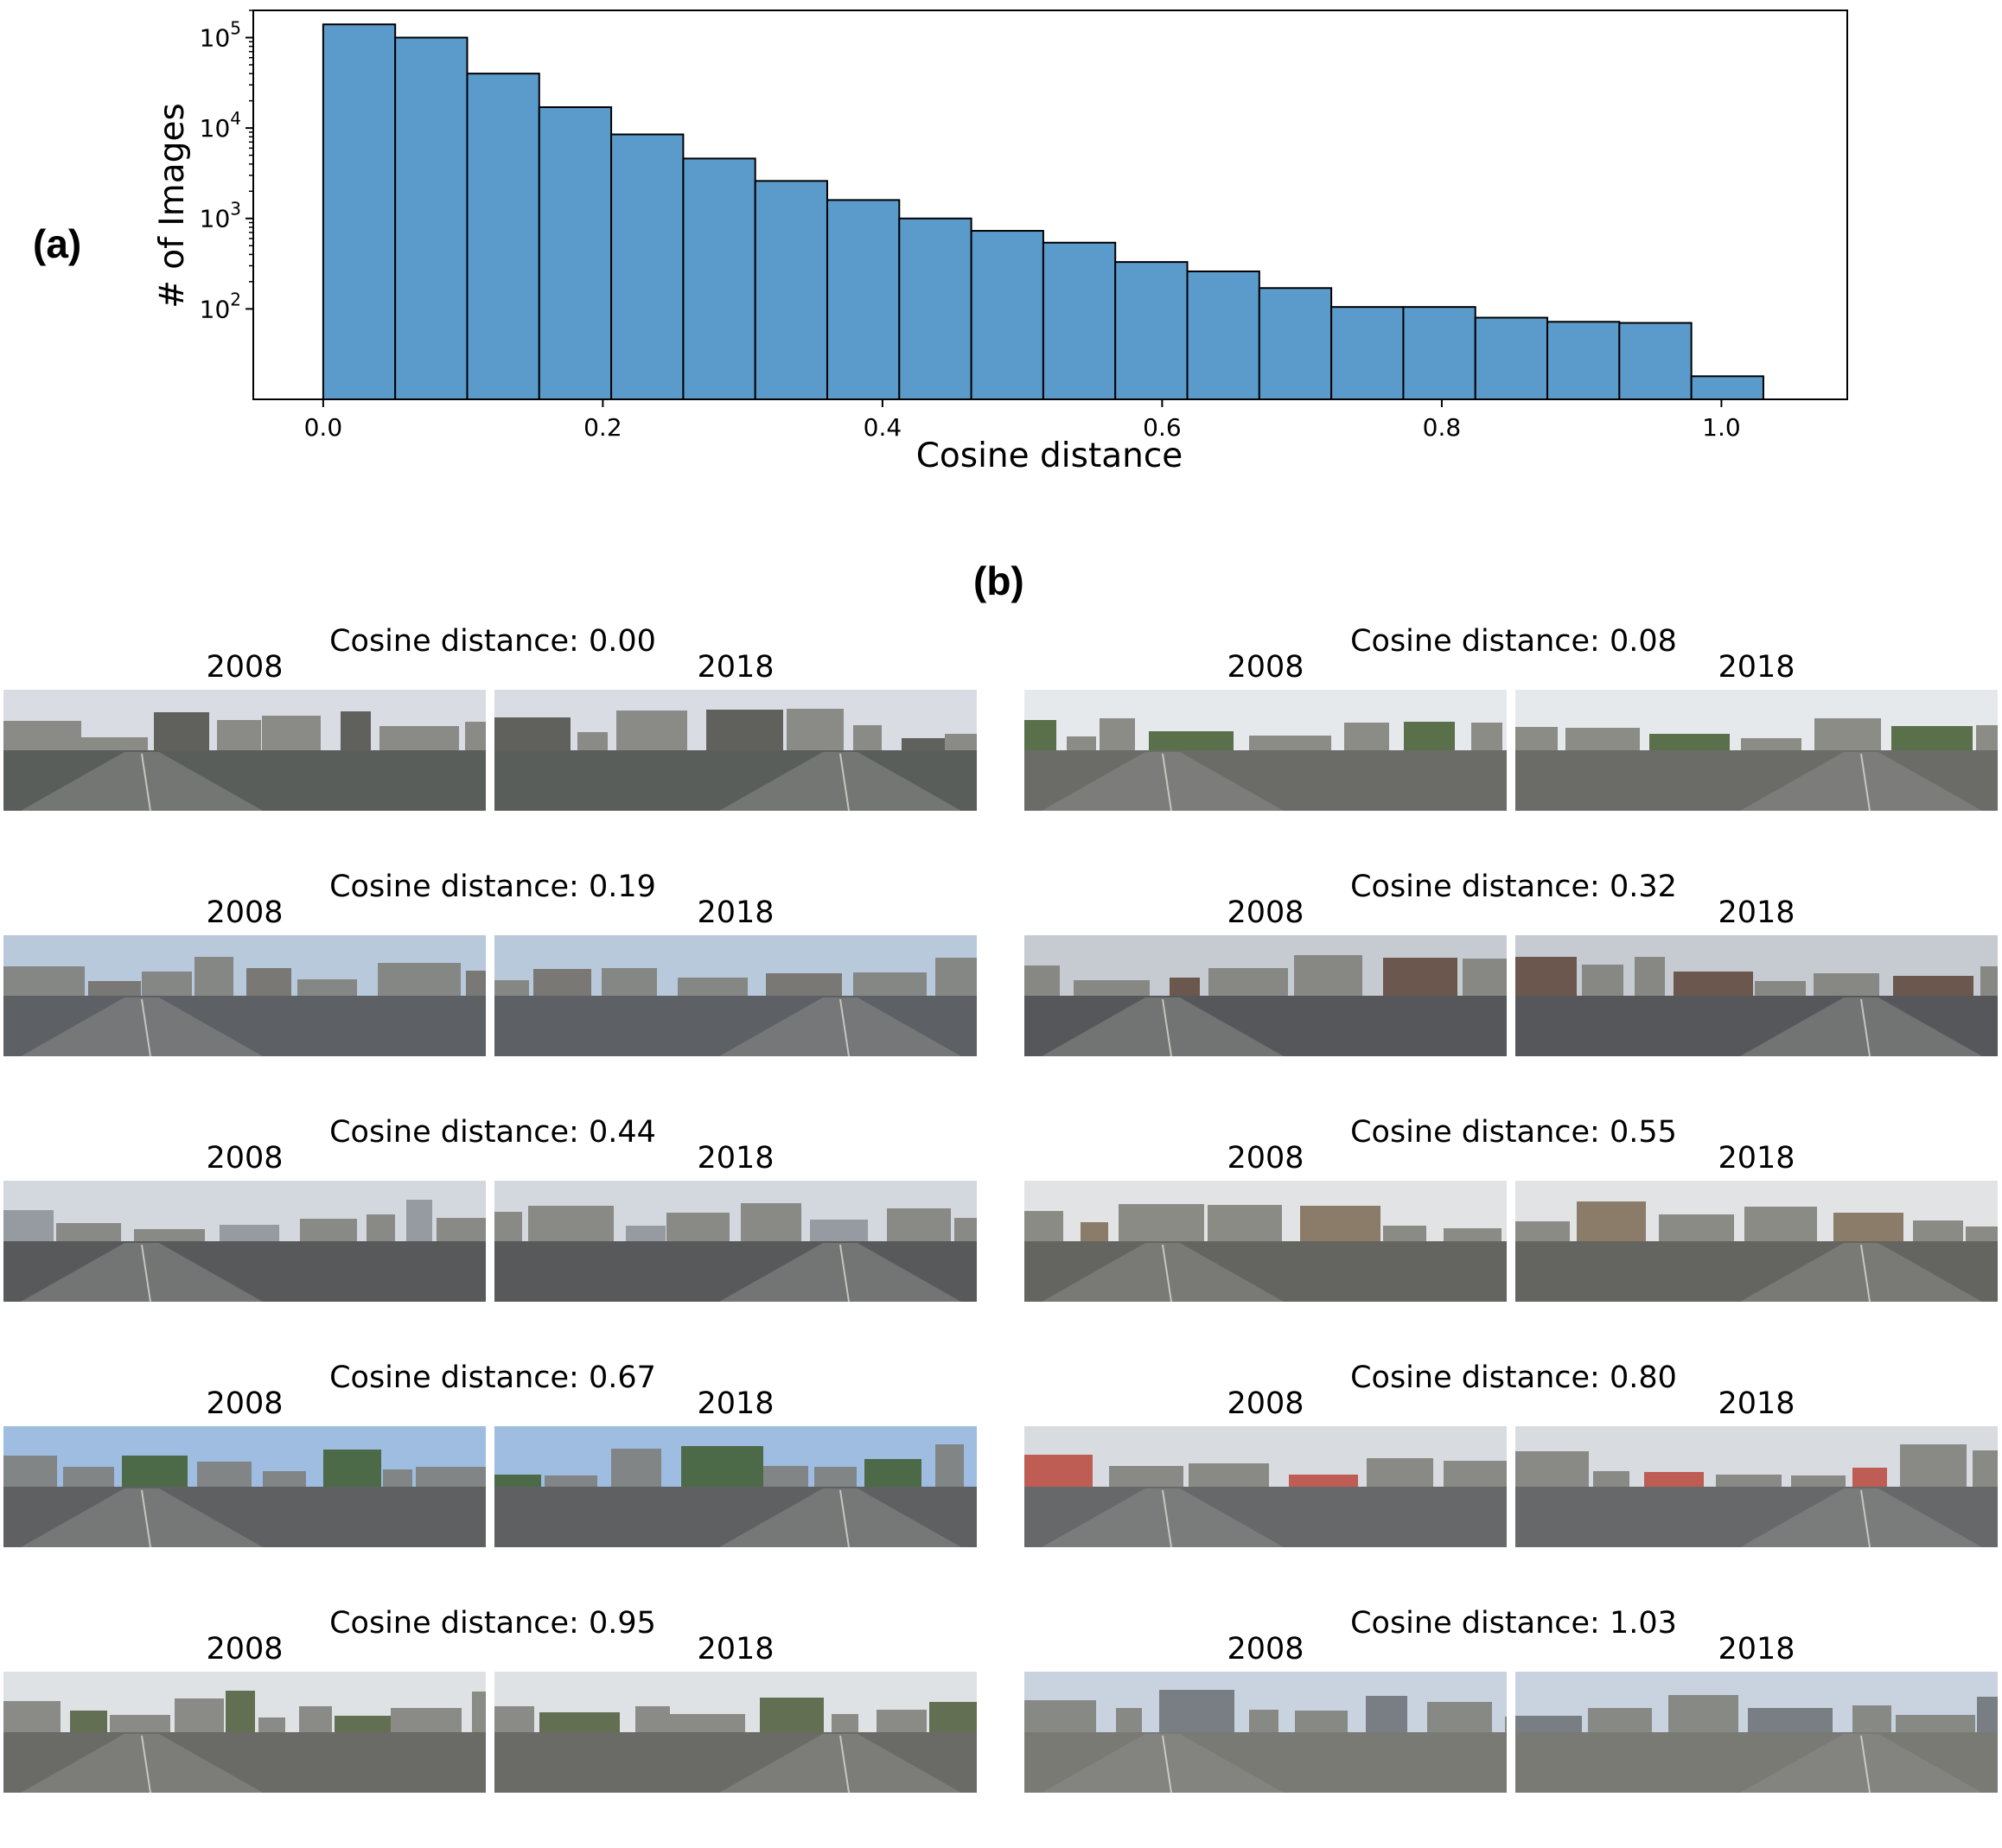 The height and width of the screenshot is (1848, 2002). Describe the element at coordinates (1162, 427) in the screenshot. I see `x-tick-label: 0.6` at that location.